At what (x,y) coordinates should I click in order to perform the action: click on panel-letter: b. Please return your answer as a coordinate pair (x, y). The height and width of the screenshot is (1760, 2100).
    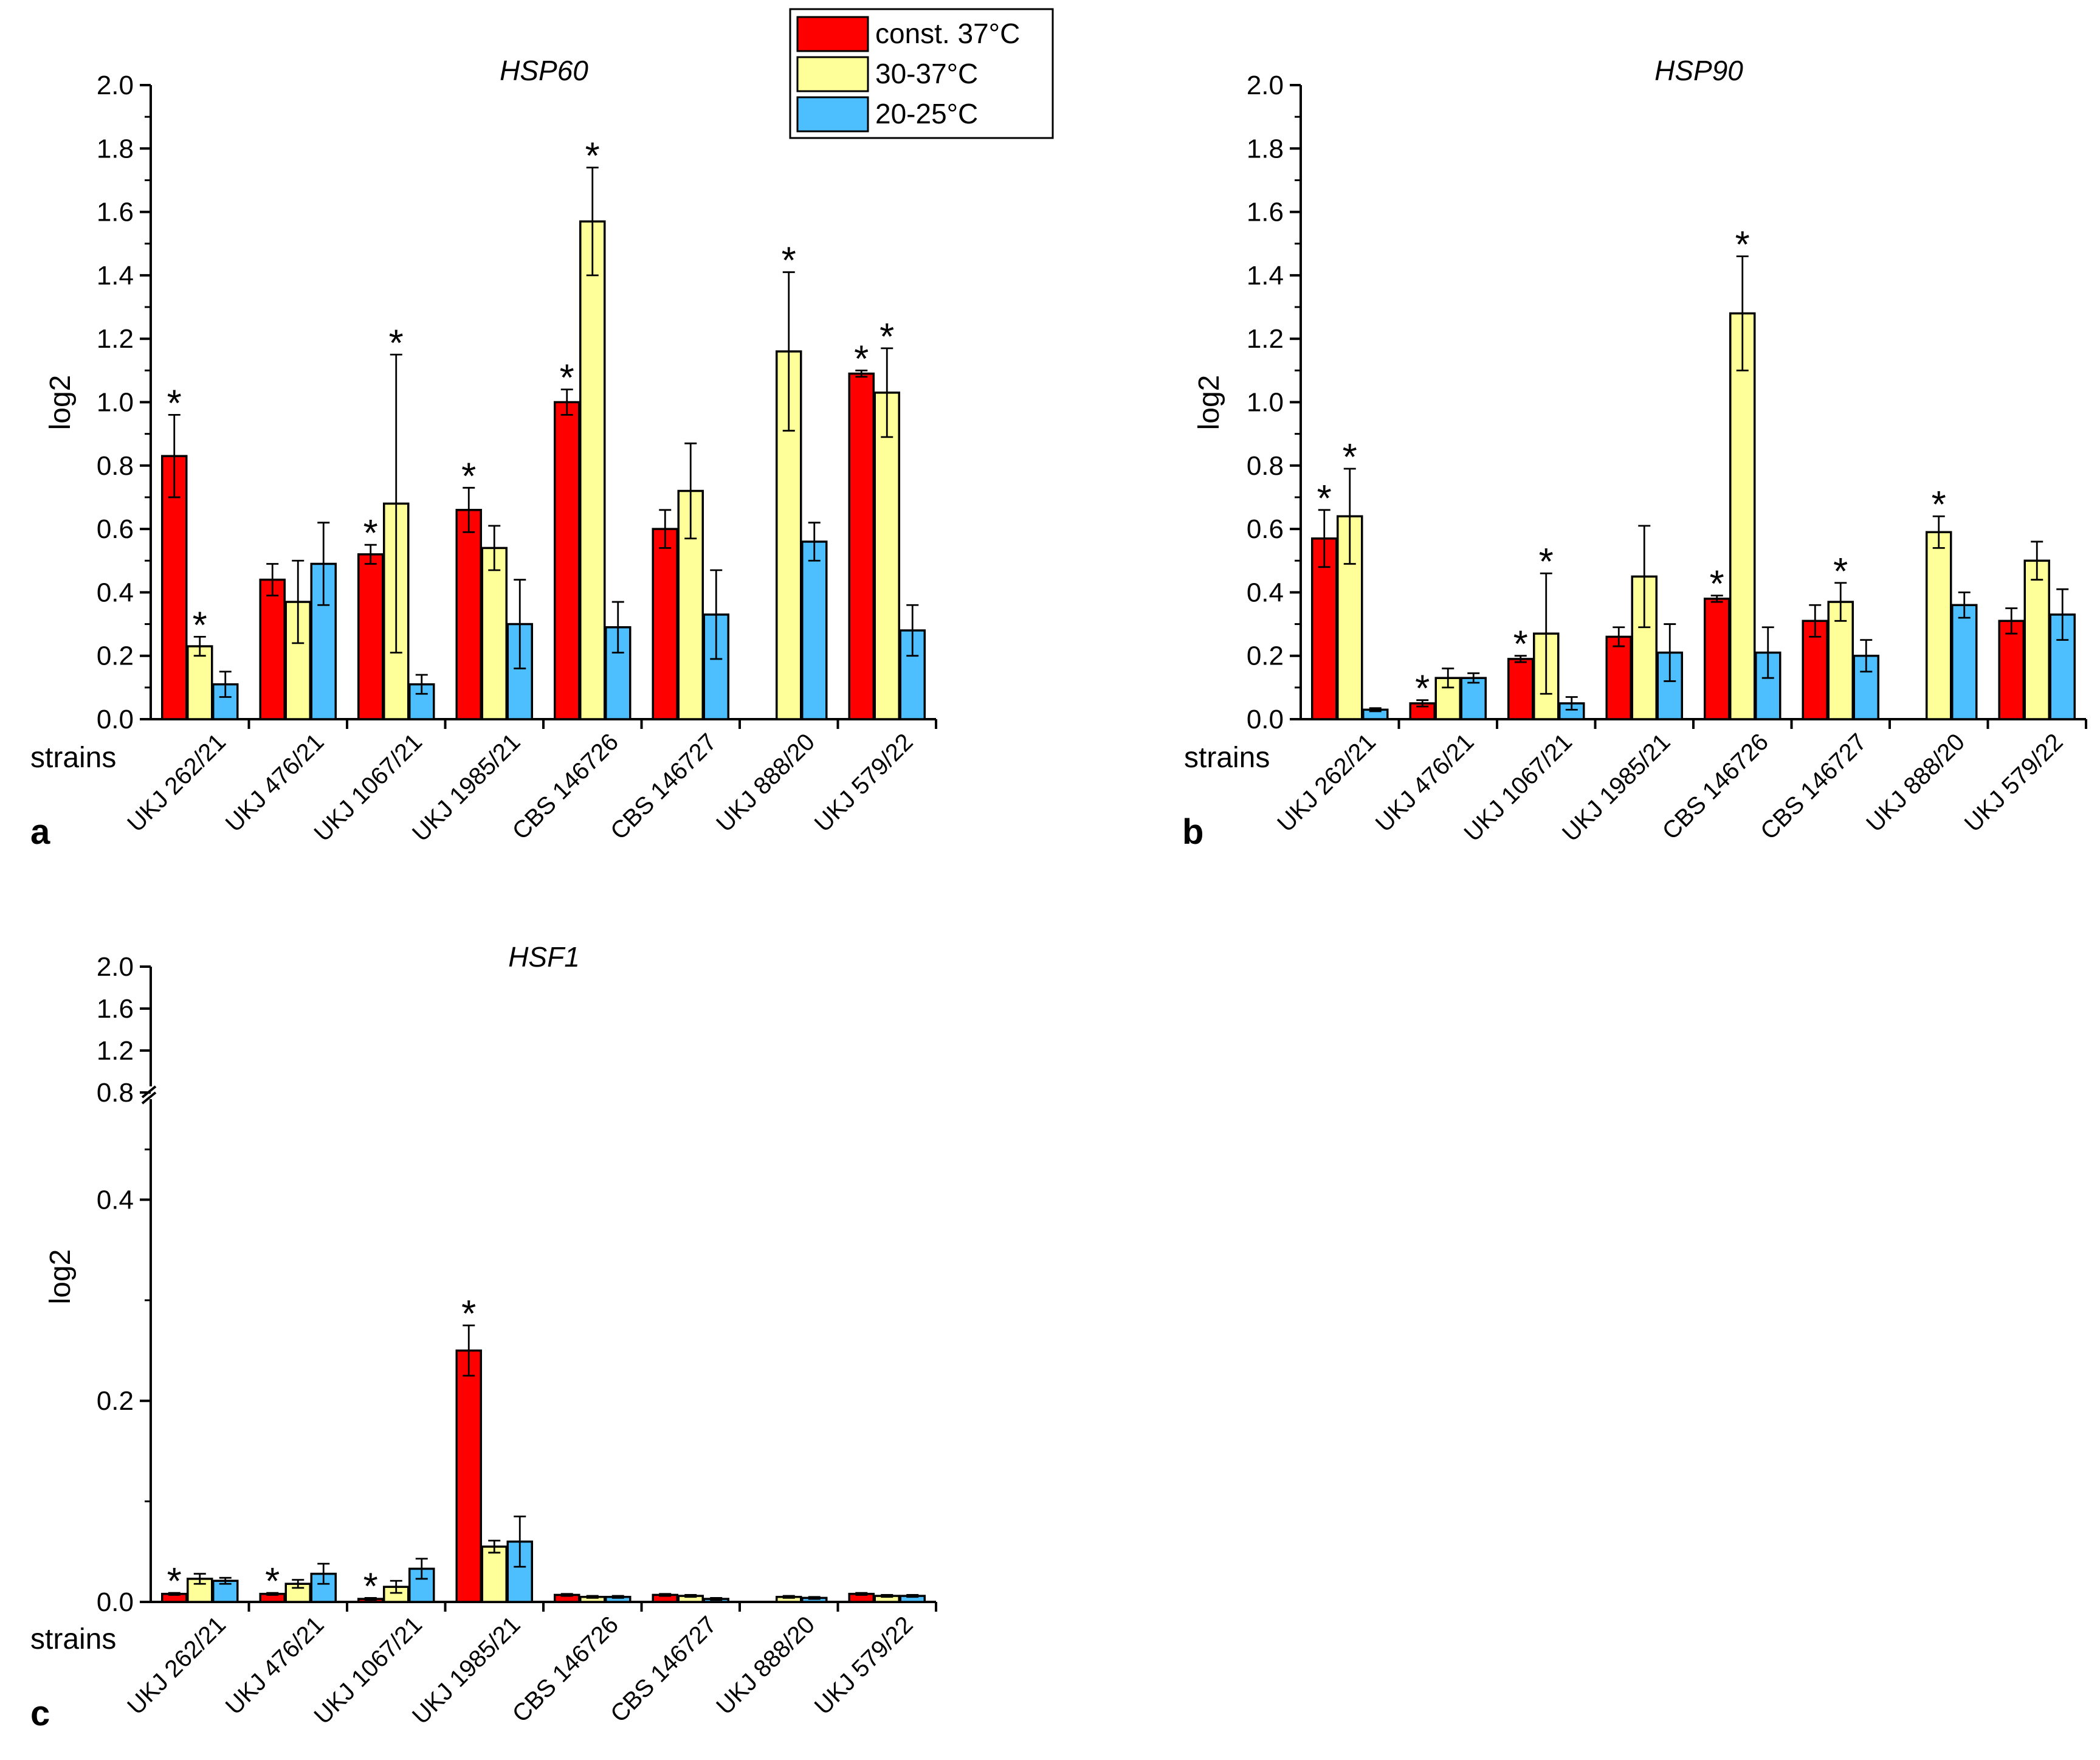
    Looking at the image, I should click on (1192, 832).